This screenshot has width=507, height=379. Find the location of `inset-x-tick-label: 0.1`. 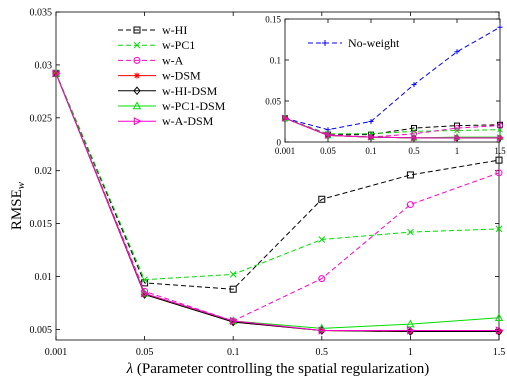

inset-x-tick-label: 0.1 is located at coordinates (370, 151).